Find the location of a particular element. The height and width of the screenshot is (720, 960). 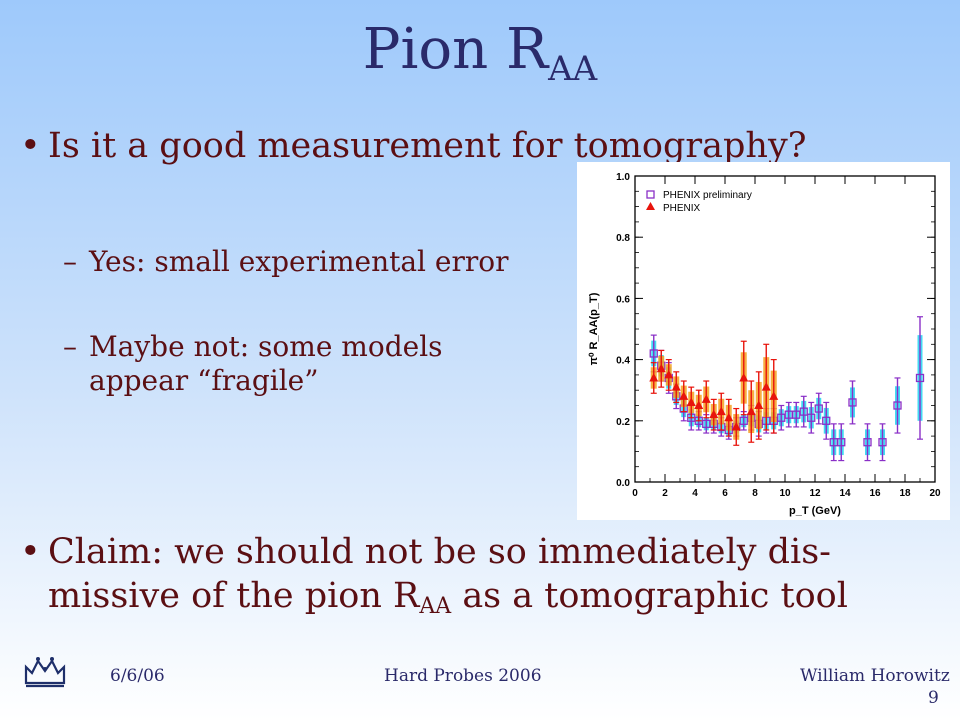

y-tick-label: 0.0 is located at coordinates (623, 483).